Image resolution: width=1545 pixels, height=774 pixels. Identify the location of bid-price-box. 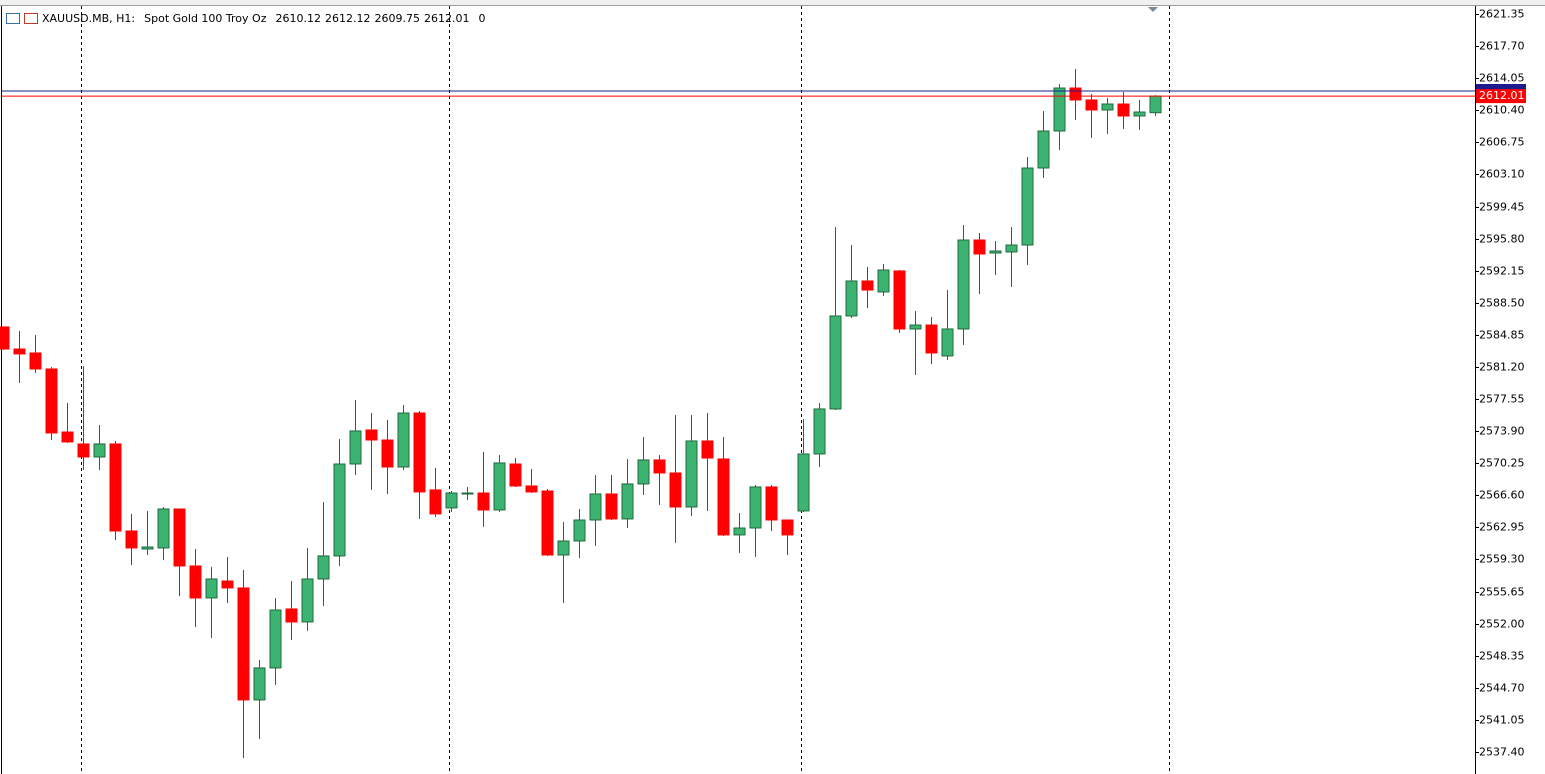
(1501, 96).